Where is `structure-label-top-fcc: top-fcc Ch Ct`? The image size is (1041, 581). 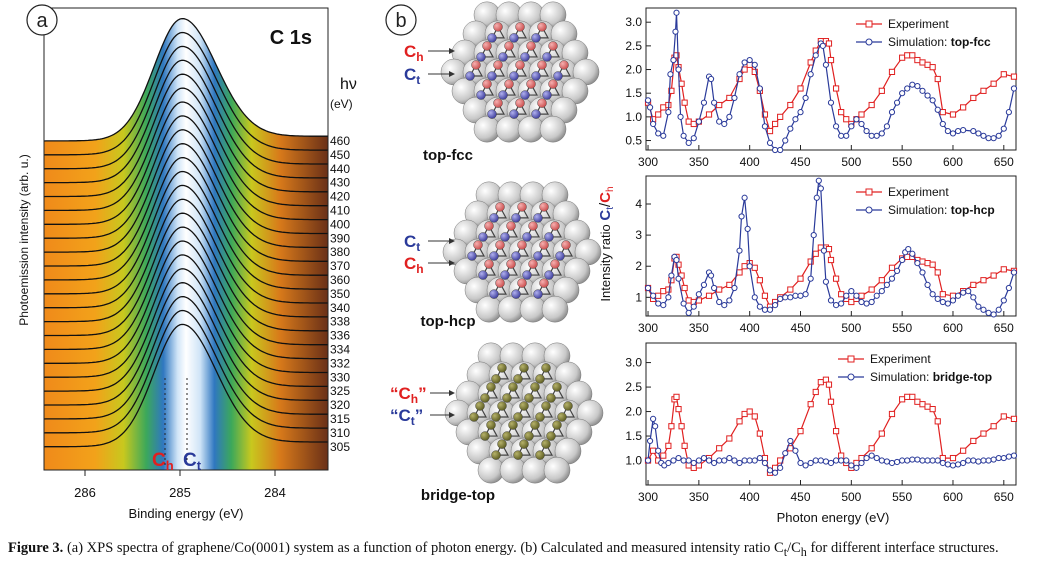
structure-label-top-fcc: top-fcc Ch Ct is located at coordinates (438, 103).